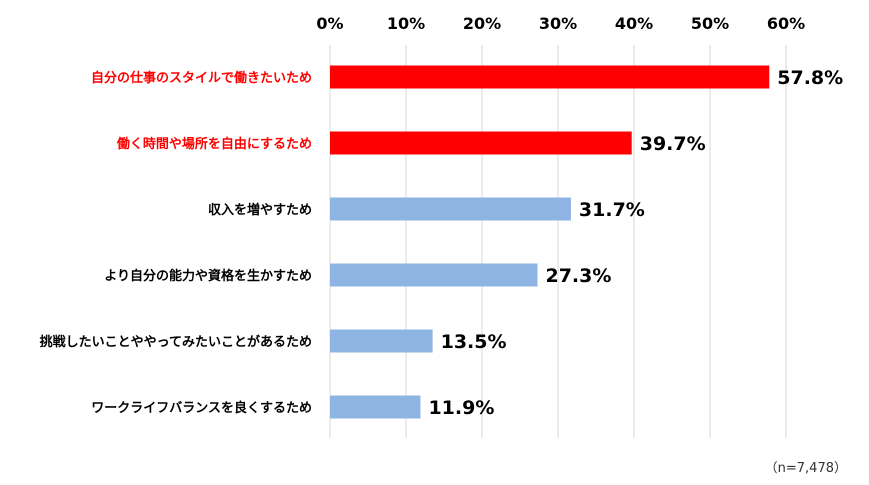 This screenshot has width=869, height=485. I want to click on x-tick-label: 40%, so click(634, 23).